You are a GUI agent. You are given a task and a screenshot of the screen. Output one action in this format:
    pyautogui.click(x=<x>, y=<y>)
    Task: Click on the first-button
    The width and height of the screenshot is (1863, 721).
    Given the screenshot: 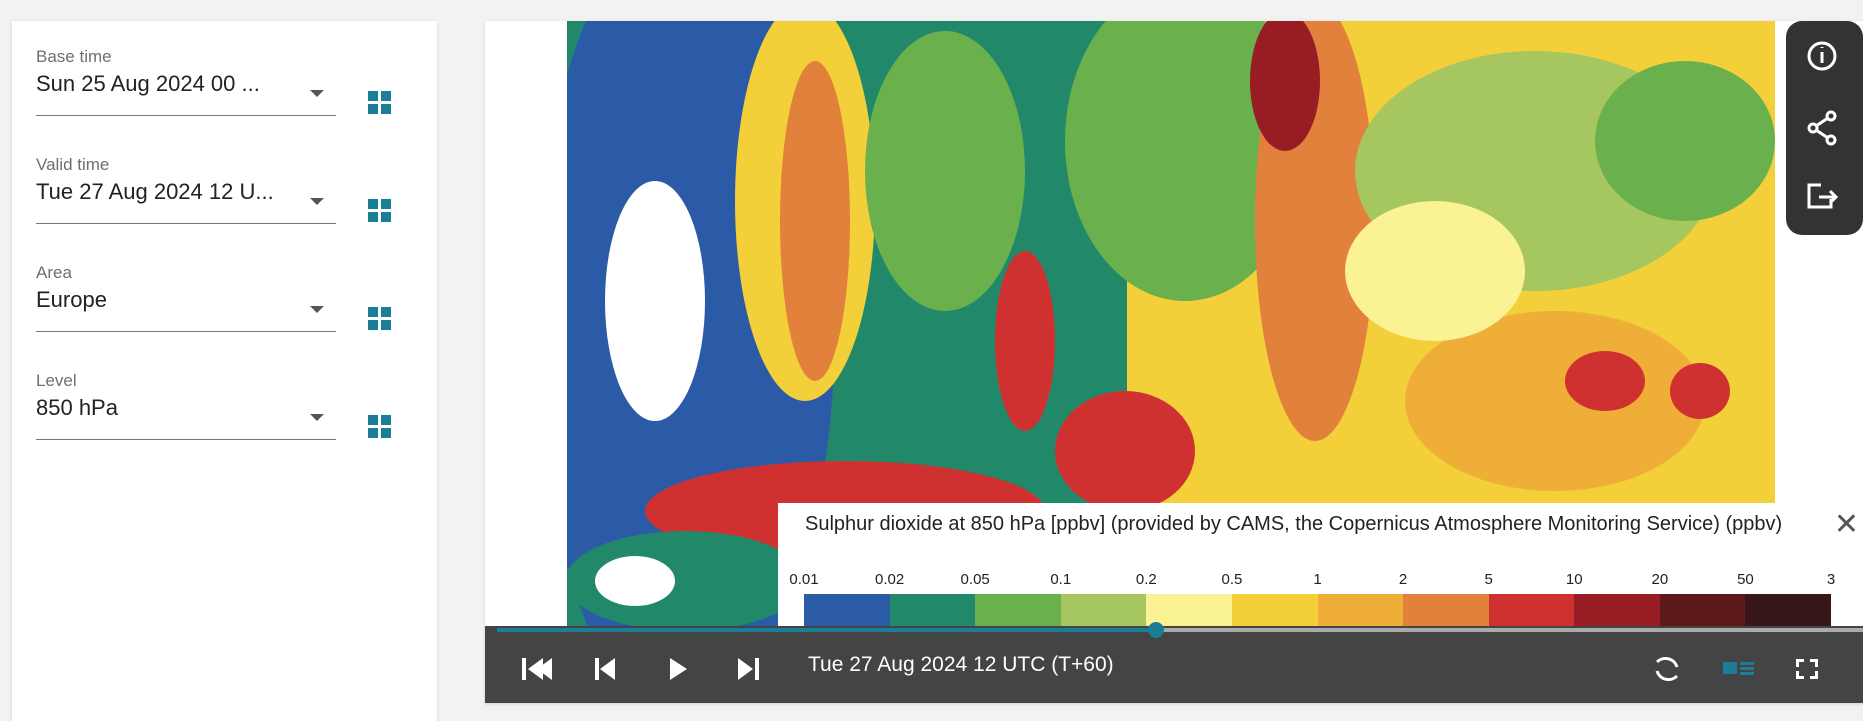 What is the action you would take?
    pyautogui.click(x=537, y=669)
    